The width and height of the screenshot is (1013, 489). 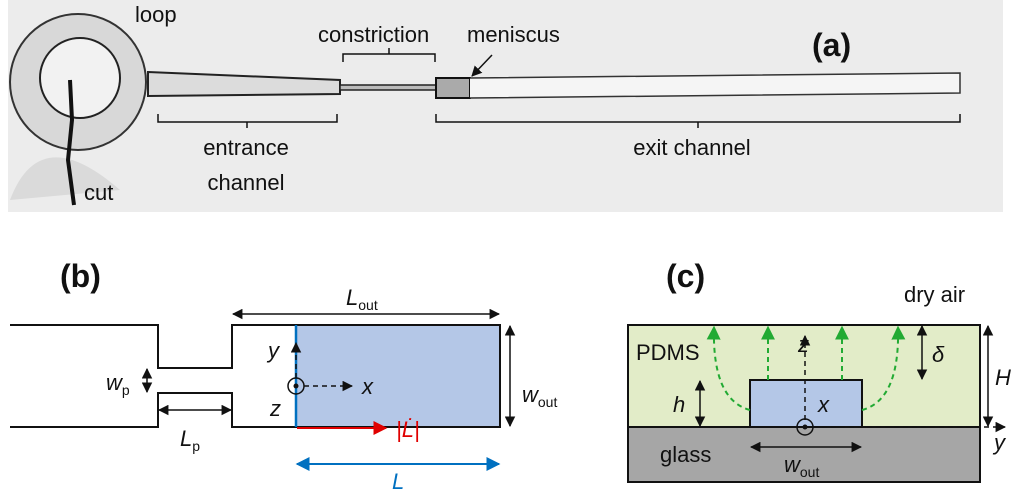 I want to click on label: constriction, so click(x=373, y=34).